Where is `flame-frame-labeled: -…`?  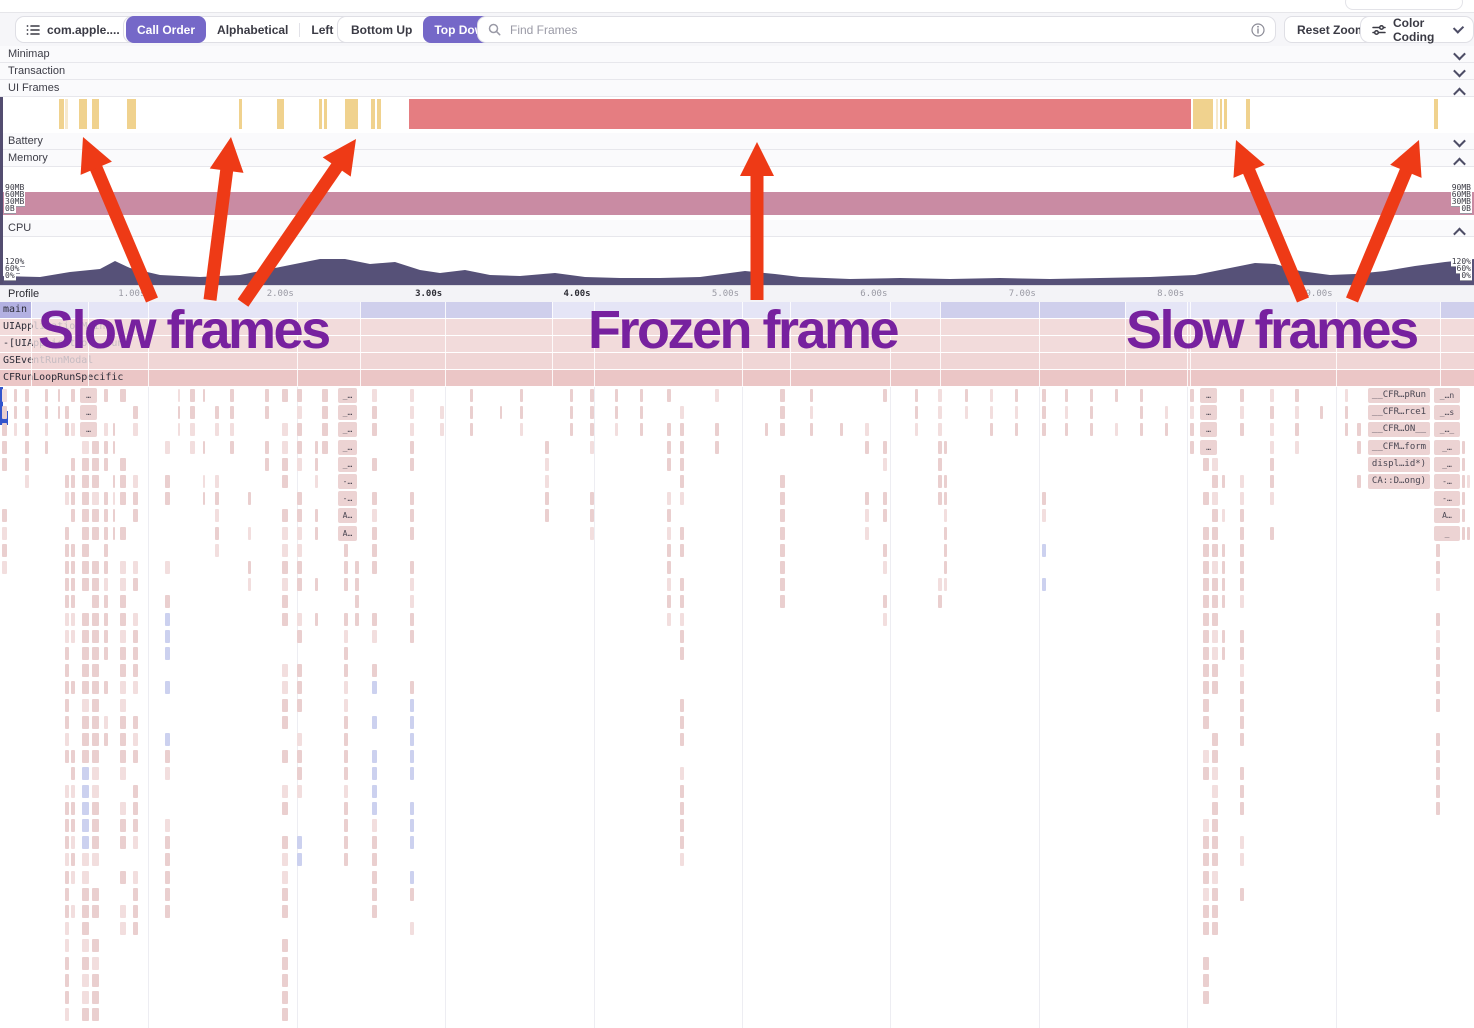 flame-frame-labeled: -… is located at coordinates (1447, 499).